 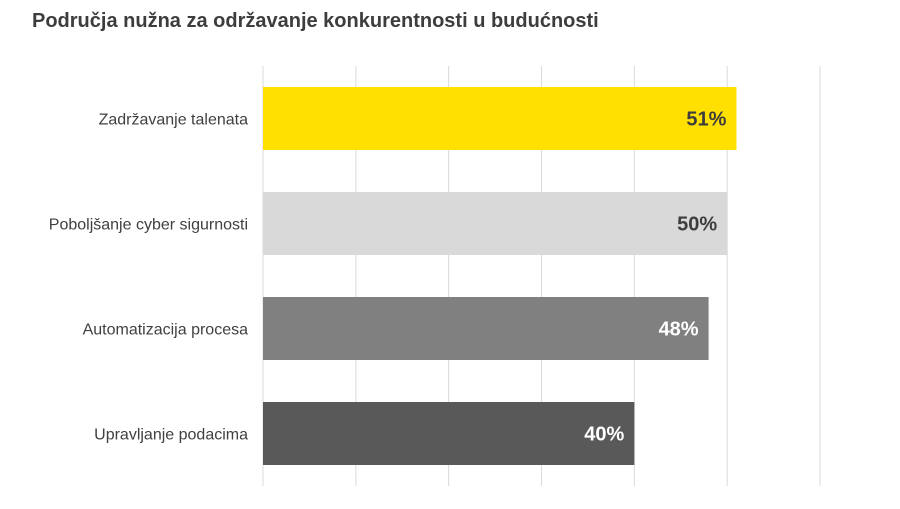 I want to click on data-label: 51%, so click(x=706, y=120).